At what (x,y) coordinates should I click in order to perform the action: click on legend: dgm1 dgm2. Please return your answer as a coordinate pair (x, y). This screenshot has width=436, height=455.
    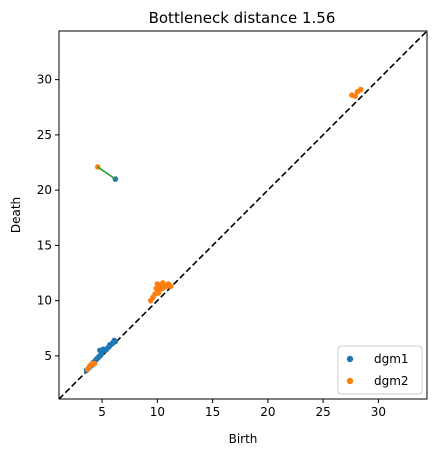
    Looking at the image, I should click on (380, 370).